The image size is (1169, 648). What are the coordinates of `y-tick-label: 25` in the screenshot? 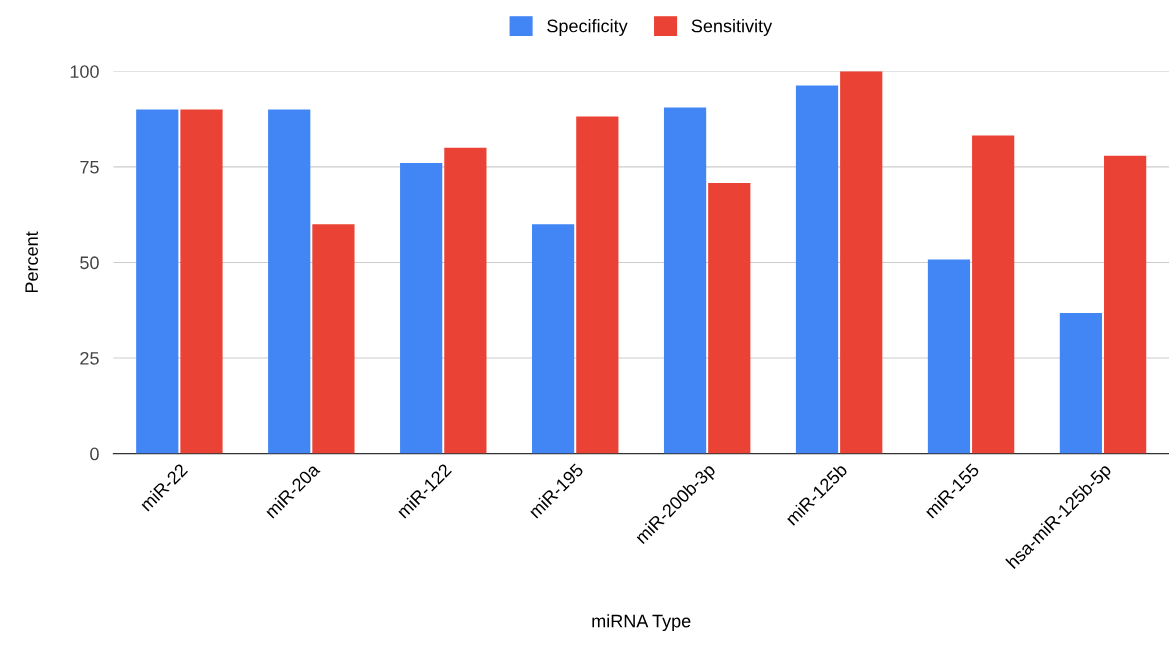 It's located at (89, 358).